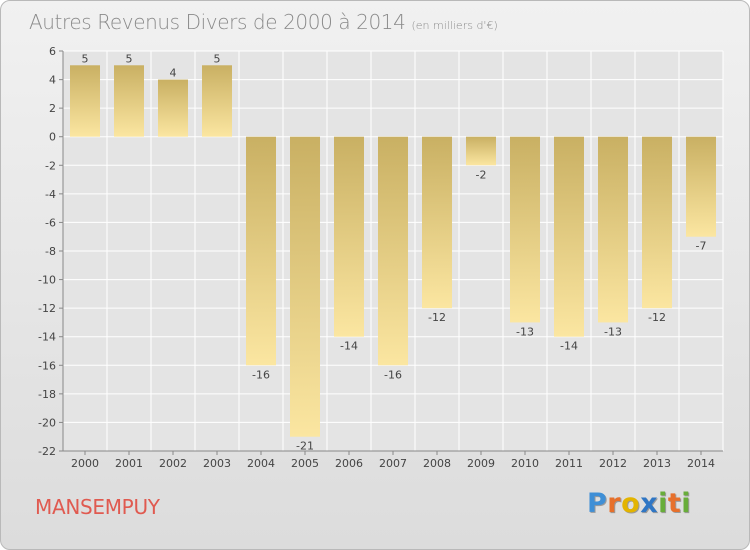 The width and height of the screenshot is (750, 550). I want to click on commune-name: MANSEMPUY, so click(97, 507).